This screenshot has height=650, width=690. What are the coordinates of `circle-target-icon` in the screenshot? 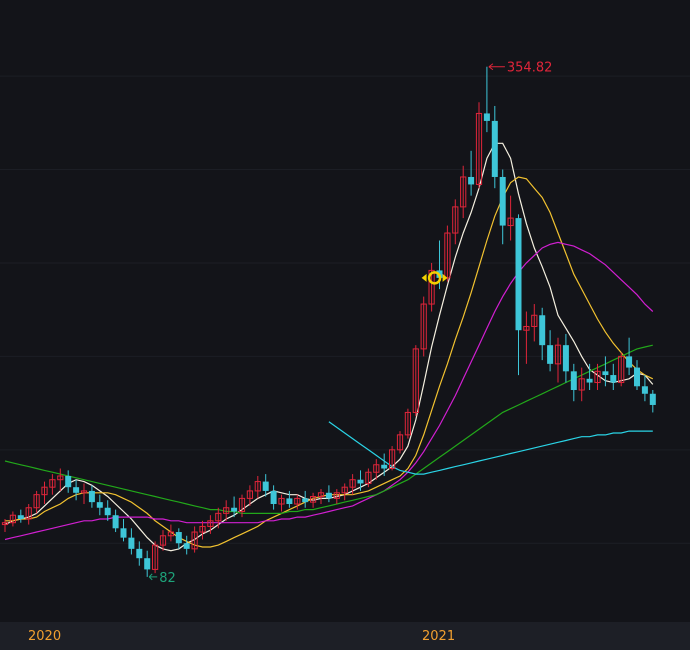 It's located at (434, 278).